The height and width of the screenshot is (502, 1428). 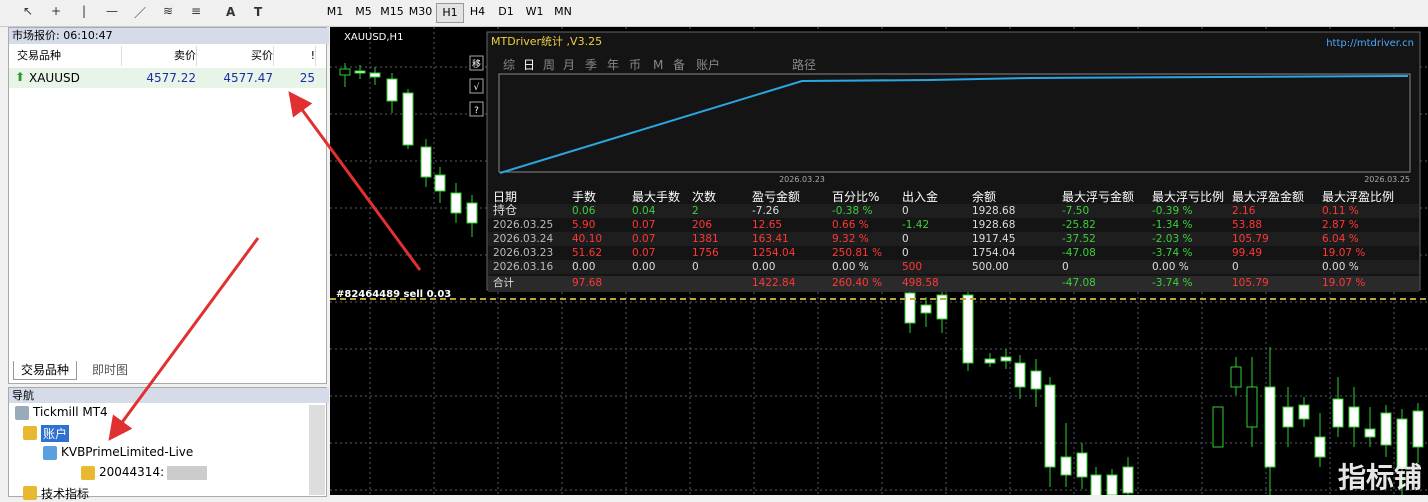 What do you see at coordinates (569, 65) in the screenshot?
I see `panel-tab: 月` at bounding box center [569, 65].